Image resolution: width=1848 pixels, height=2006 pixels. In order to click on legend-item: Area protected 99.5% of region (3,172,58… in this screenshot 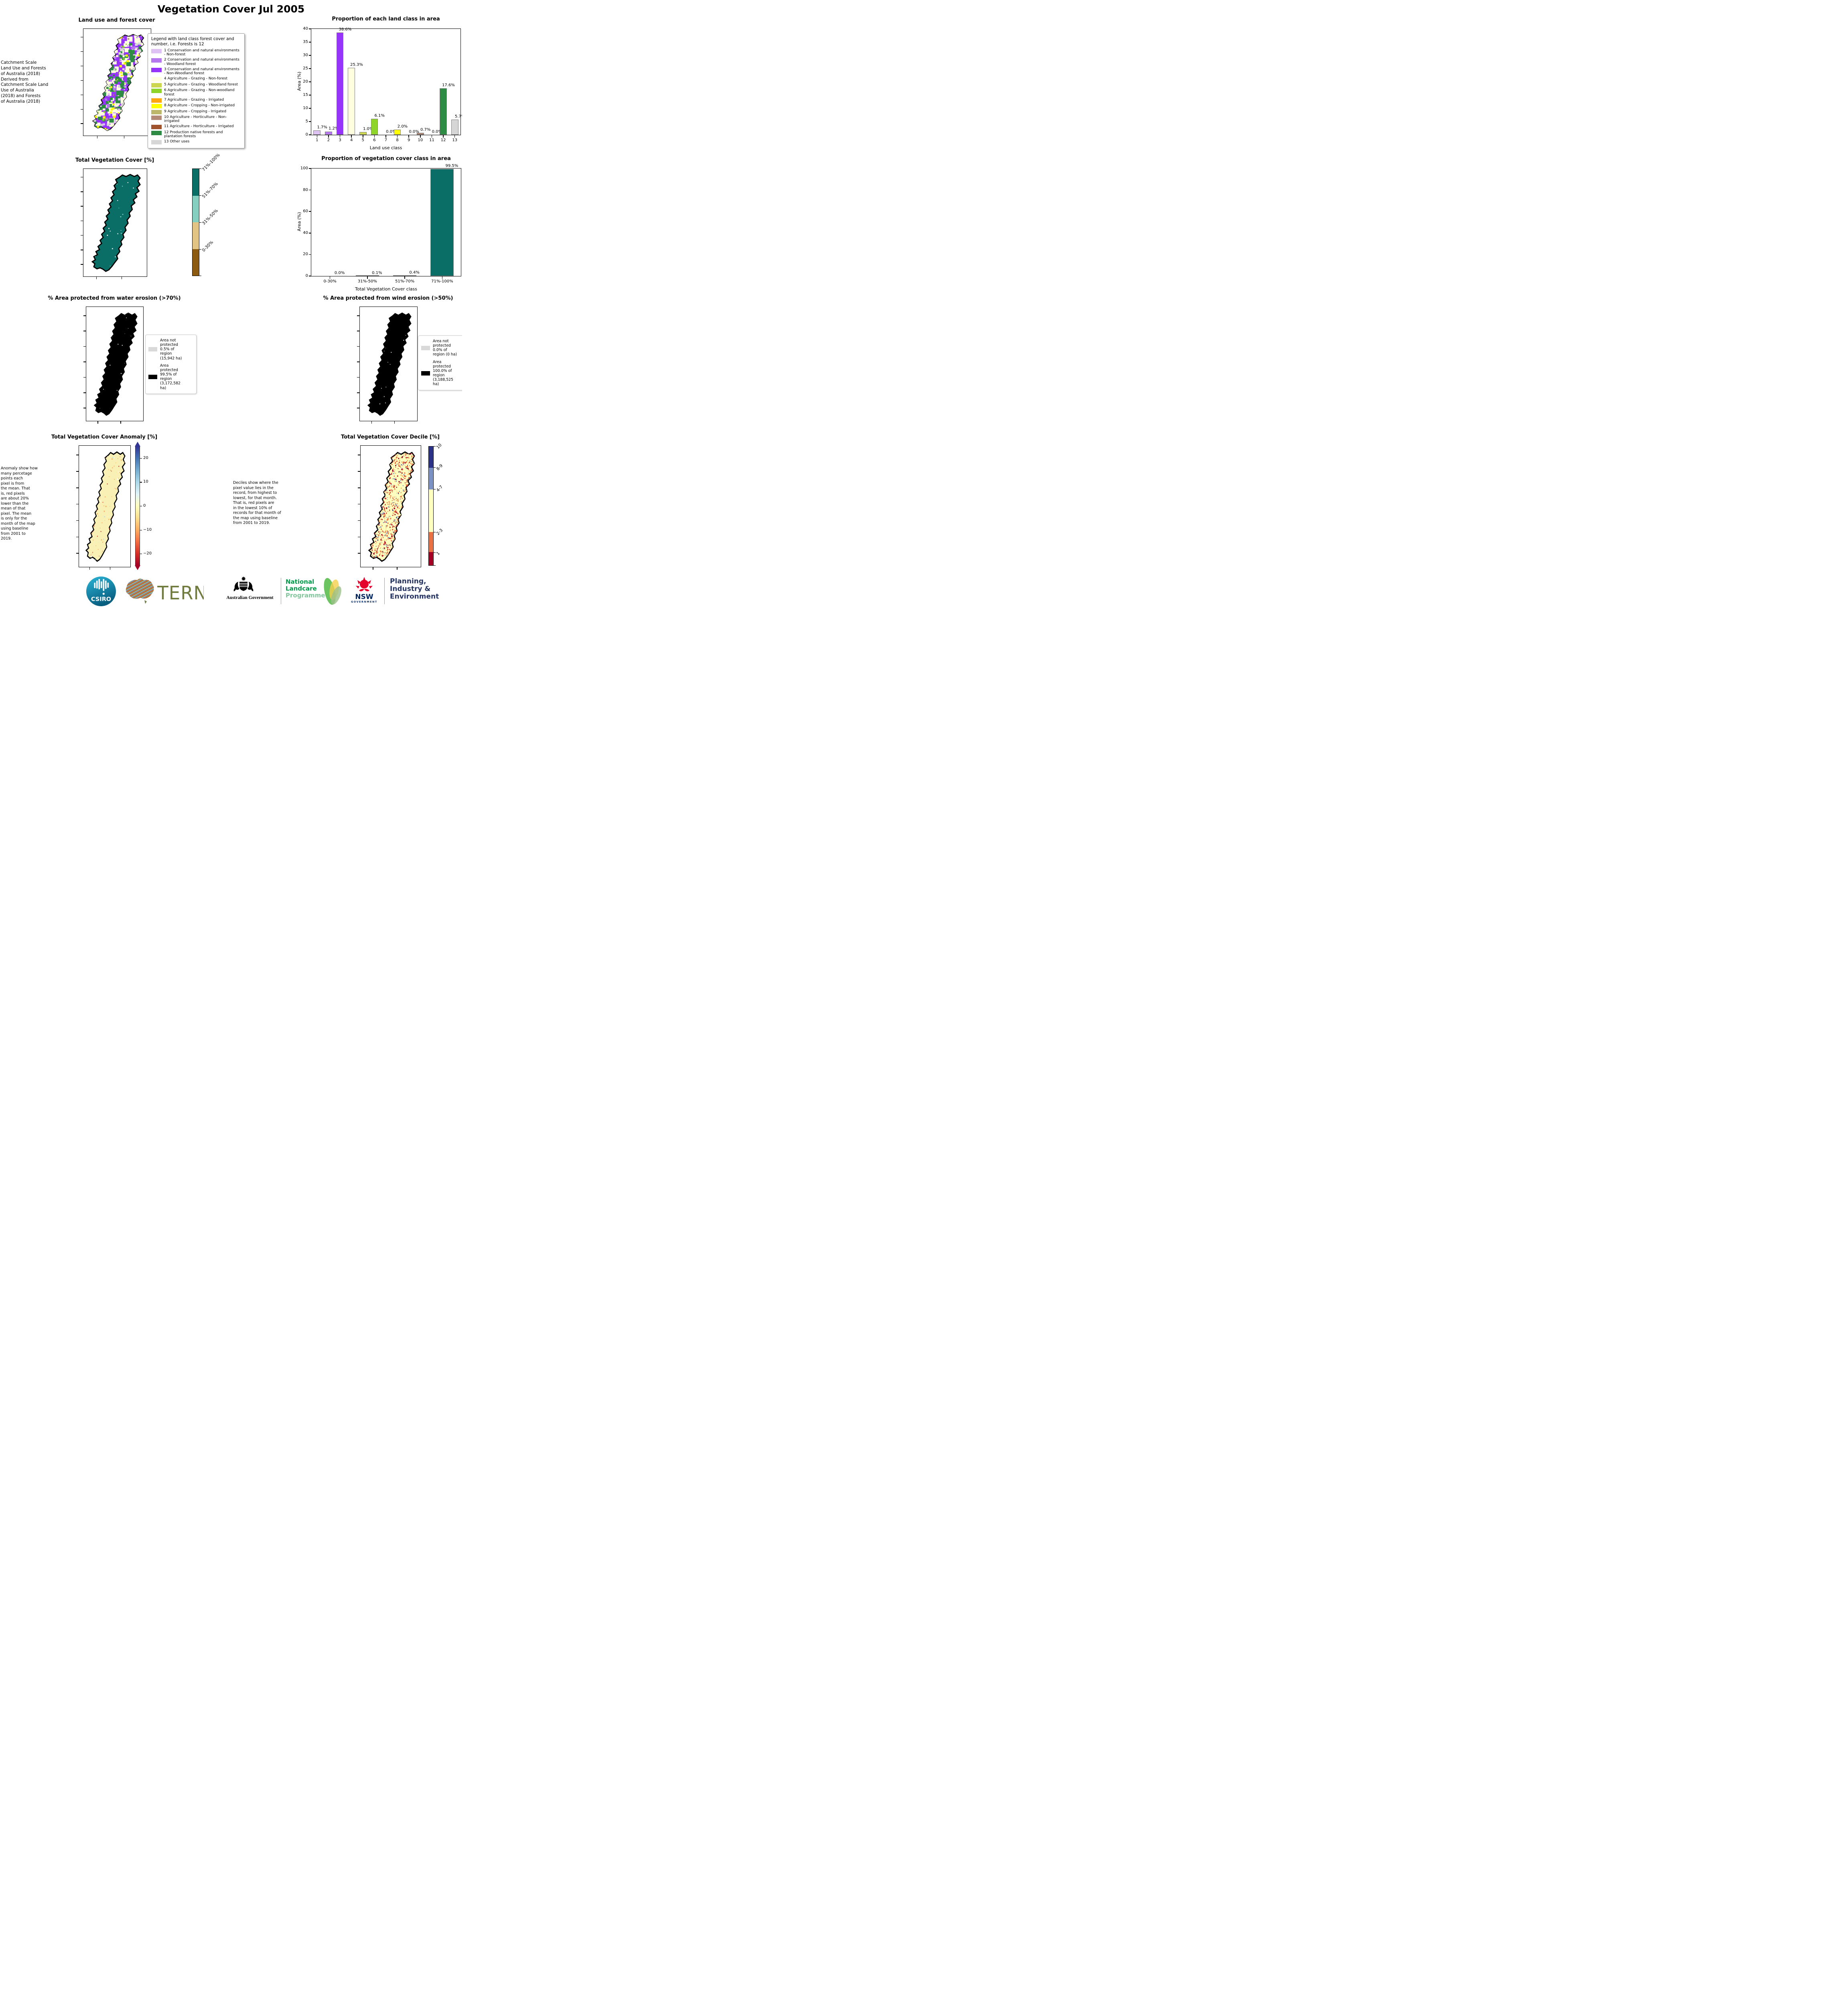, I will do `click(170, 376)`.